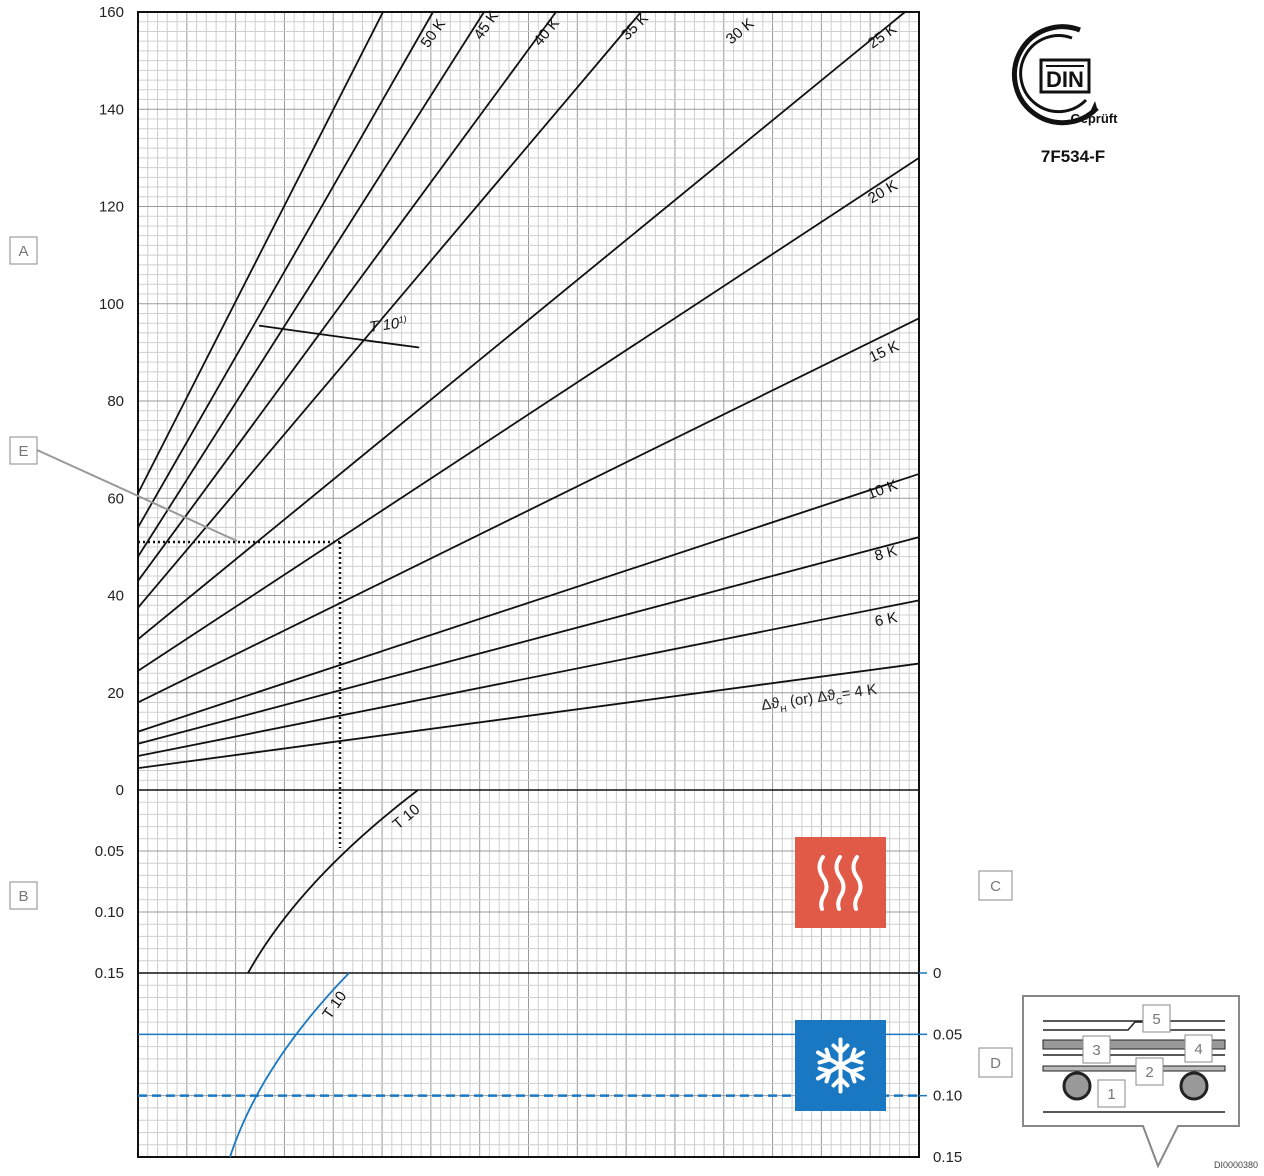  What do you see at coordinates (886, 554) in the screenshot?
I see `series-label-8k: 8 K` at bounding box center [886, 554].